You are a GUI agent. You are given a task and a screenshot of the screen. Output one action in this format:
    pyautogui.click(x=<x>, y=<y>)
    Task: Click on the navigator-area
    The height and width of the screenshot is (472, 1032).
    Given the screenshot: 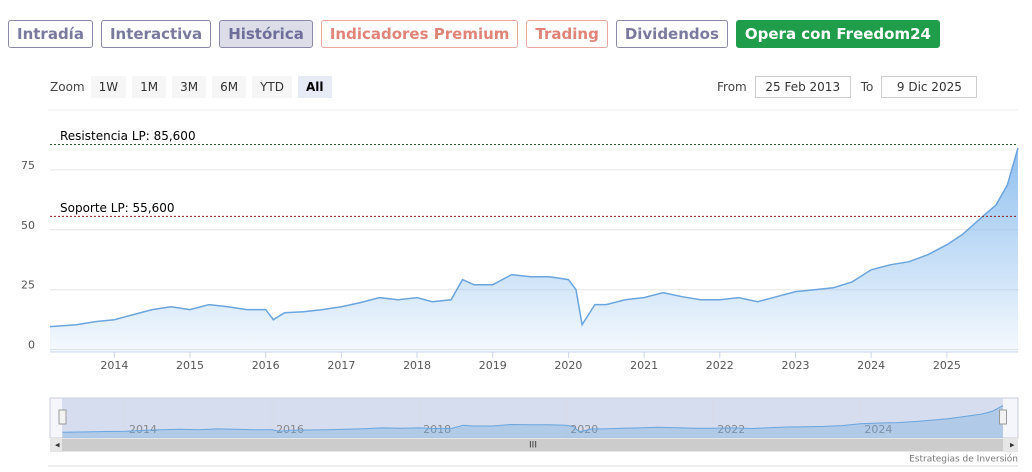 What is the action you would take?
    pyautogui.click(x=532, y=421)
    